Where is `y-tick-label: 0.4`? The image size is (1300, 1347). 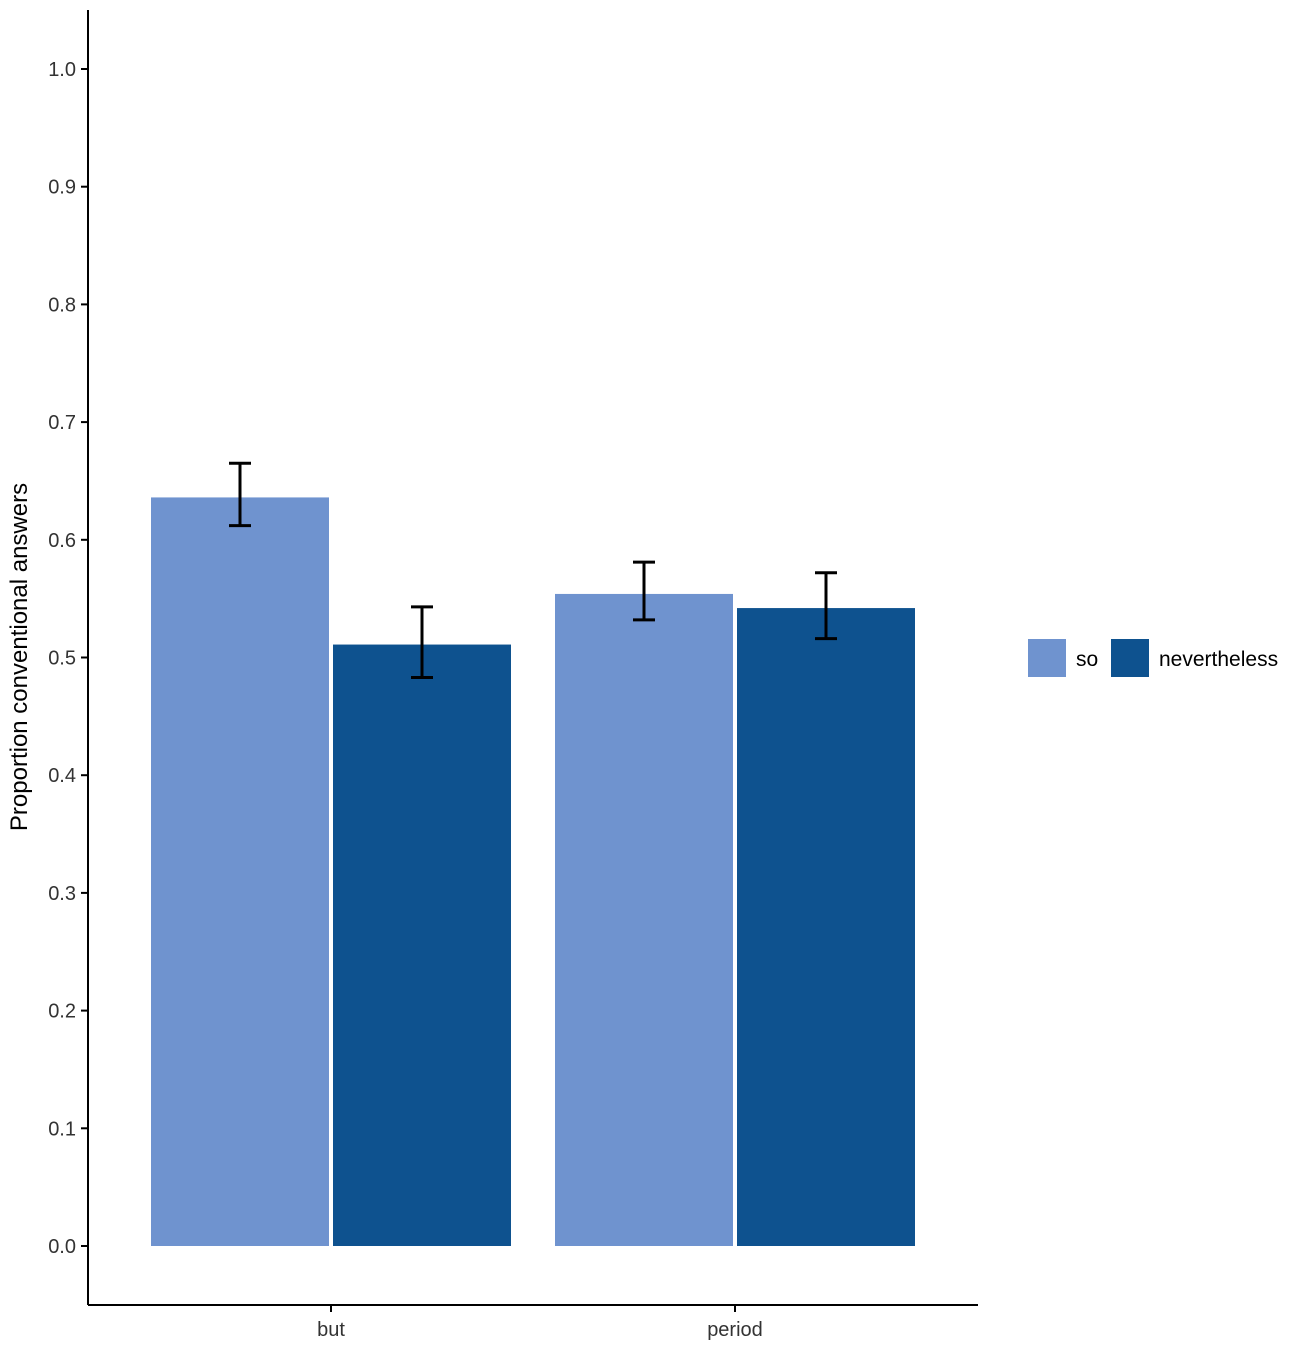 y-tick-label: 0.4 is located at coordinates (62, 776).